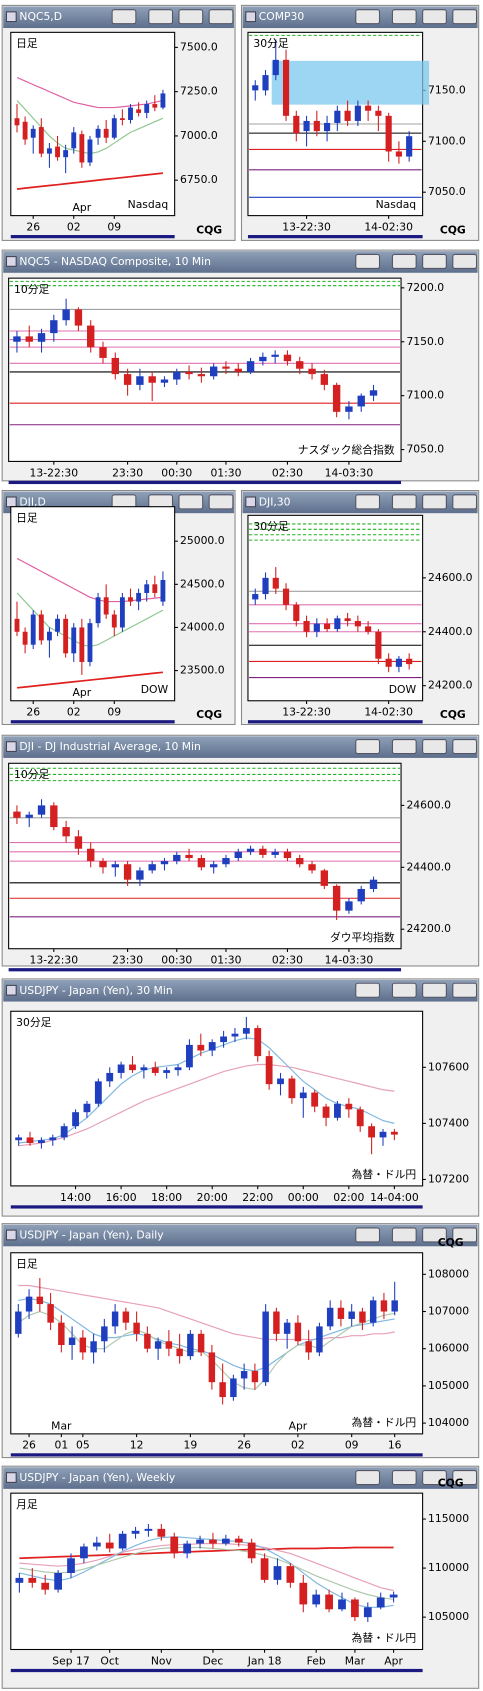  Describe the element at coordinates (114, 226) in the screenshot. I see `x-tick-label: 09` at that location.